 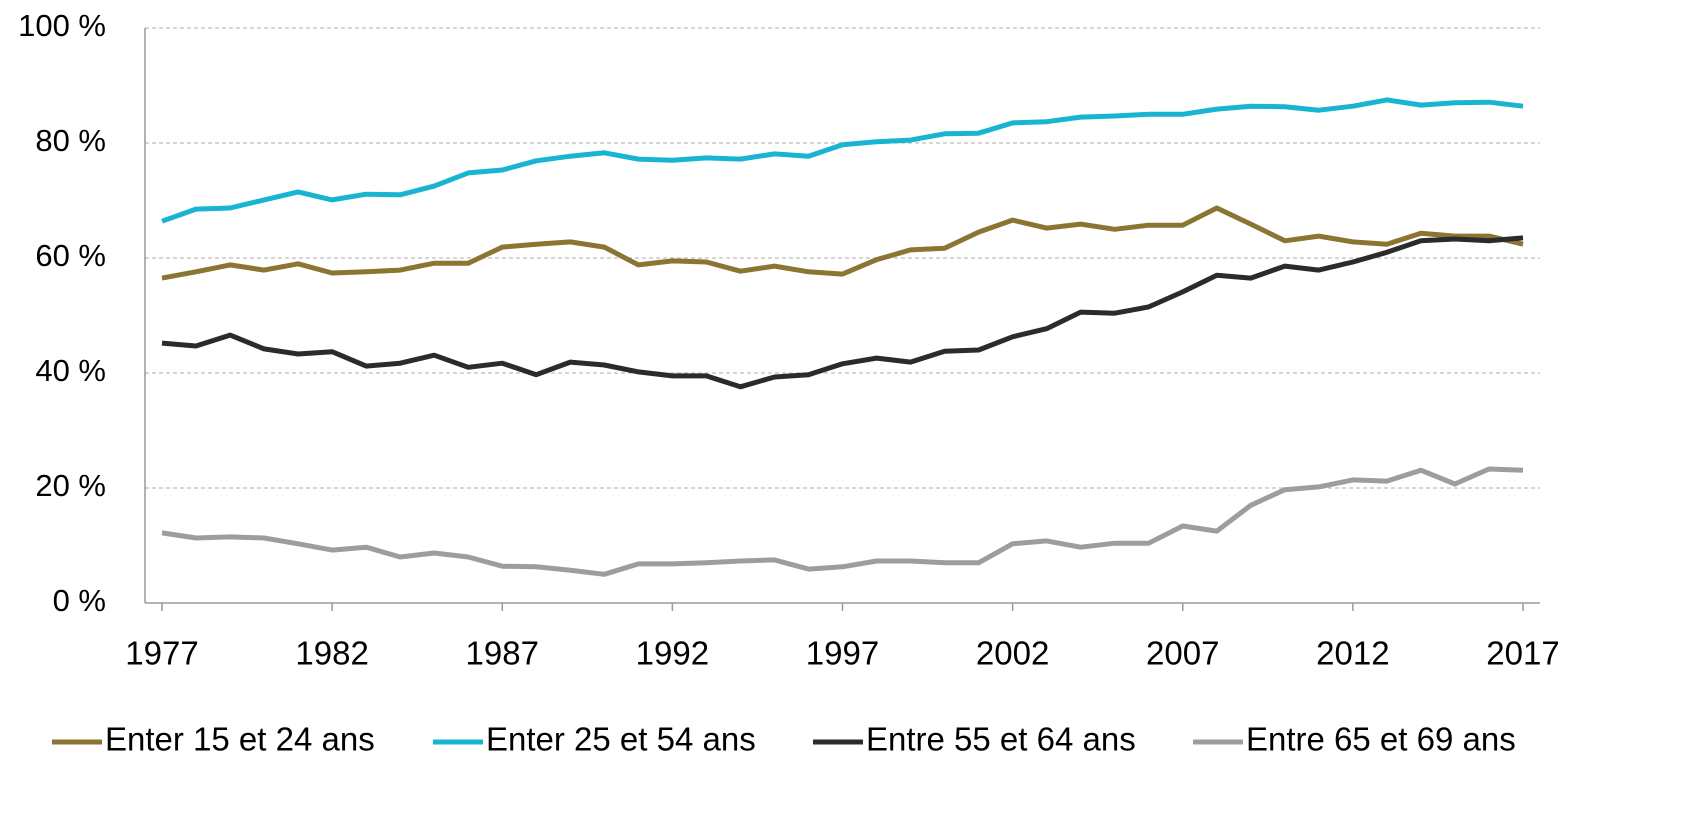 What do you see at coordinates (842, 653) in the screenshot?
I see `x-tick-label: 1997` at bounding box center [842, 653].